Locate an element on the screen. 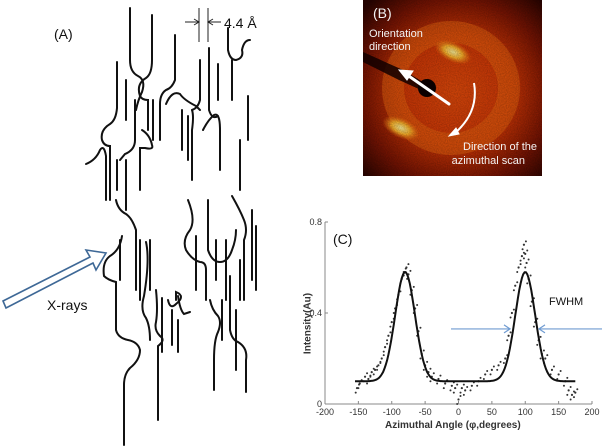  xray-label: X-rays is located at coordinates (67, 305).